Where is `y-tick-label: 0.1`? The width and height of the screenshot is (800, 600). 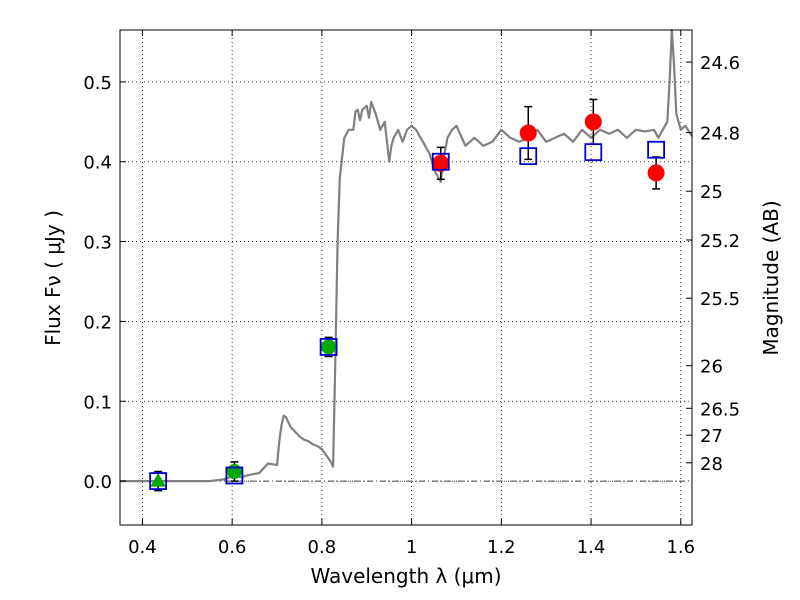 y-tick-label: 0.1 is located at coordinates (97, 402).